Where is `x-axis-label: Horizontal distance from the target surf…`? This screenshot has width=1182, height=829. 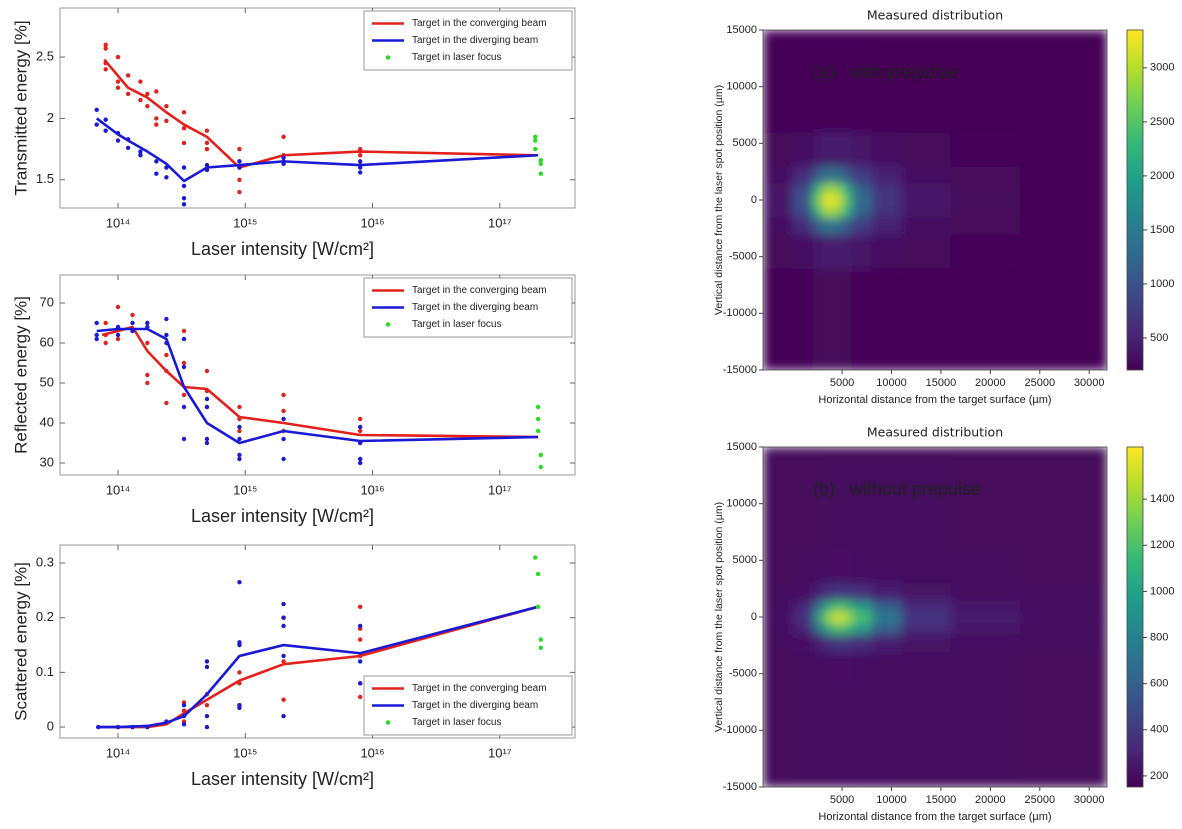 x-axis-label: Horizontal distance from the target surf… is located at coordinates (934, 400).